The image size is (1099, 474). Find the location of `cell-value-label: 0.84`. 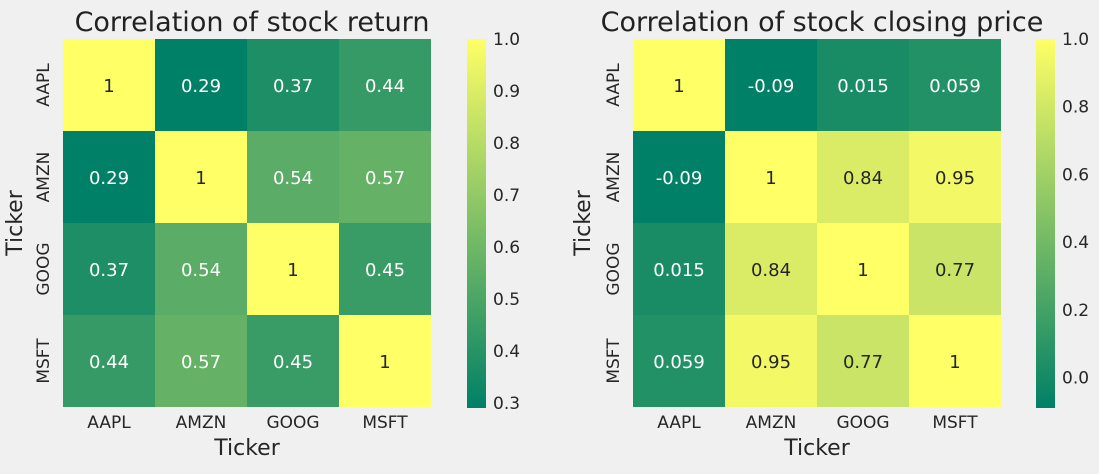

cell-value-label: 0.84 is located at coordinates (863, 178).